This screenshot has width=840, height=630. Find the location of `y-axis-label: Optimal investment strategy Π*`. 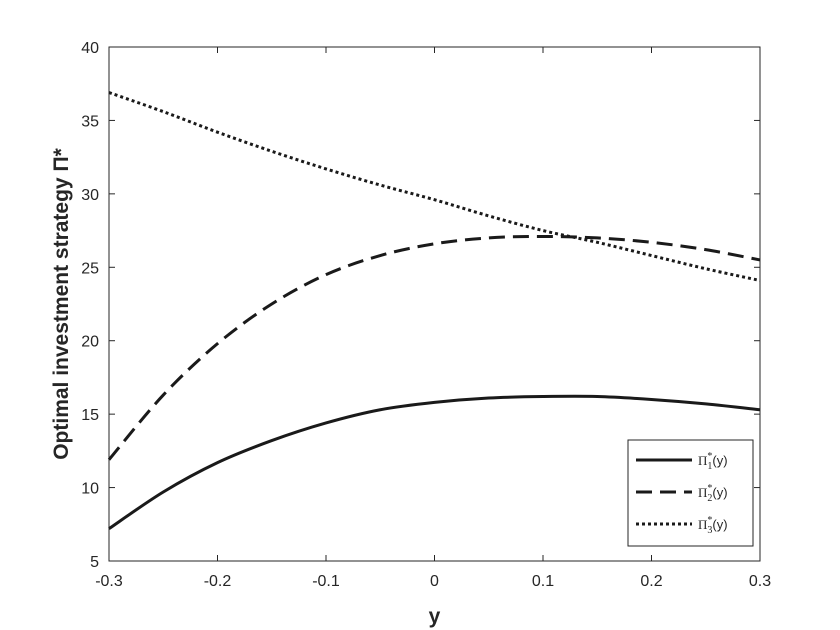

y-axis-label: Optimal investment strategy Π* is located at coordinates (61, 303).